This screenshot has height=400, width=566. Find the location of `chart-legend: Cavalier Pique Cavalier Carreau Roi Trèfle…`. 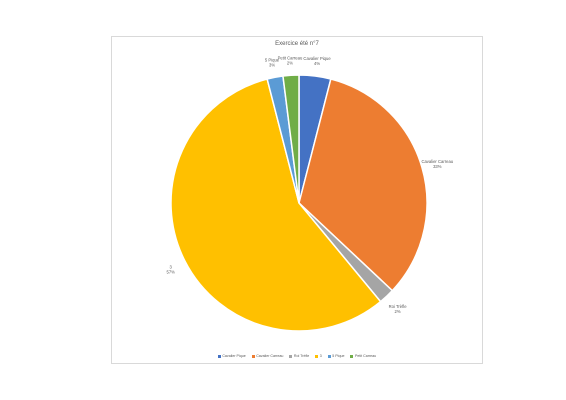

chart-legend: Cavalier Pique Cavalier Carreau Roi Trèfle… is located at coordinates (297, 356).